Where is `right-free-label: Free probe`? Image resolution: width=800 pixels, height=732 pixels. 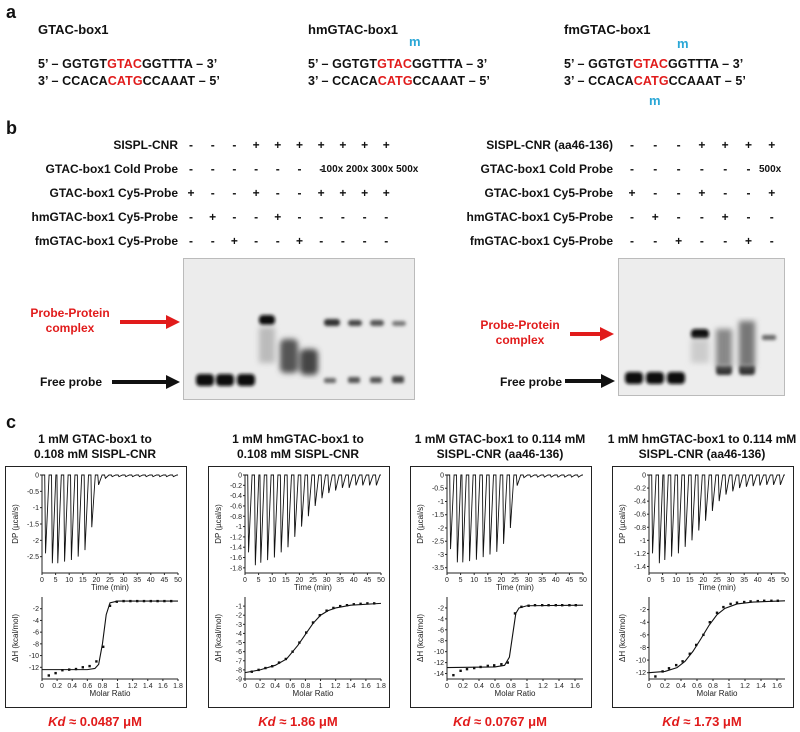
right-free-label: Free probe is located at coordinates (531, 382).